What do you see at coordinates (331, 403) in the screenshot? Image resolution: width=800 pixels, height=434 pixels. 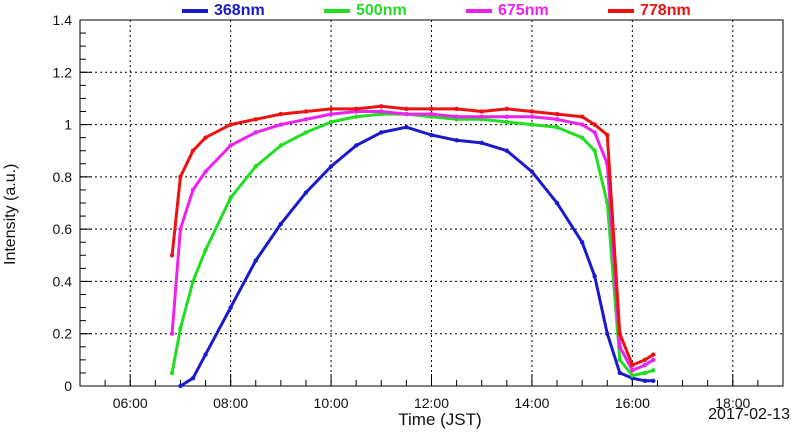 I see `x-tick-label: 10:00` at bounding box center [331, 403].